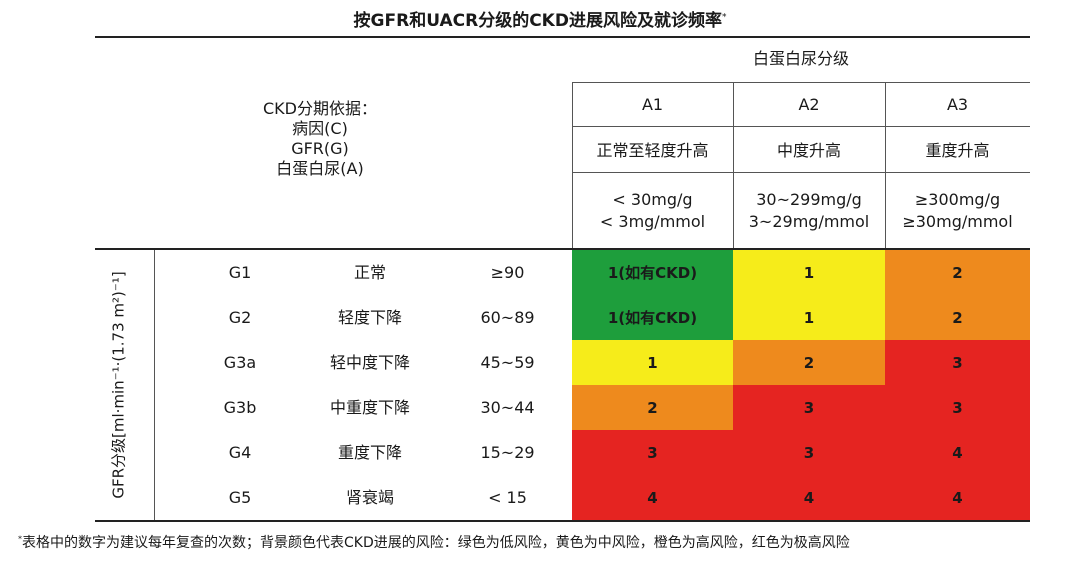 The image size is (1080, 564). Describe the element at coordinates (369, 317) in the screenshot. I see `gfr-description: 轻度下降` at that location.